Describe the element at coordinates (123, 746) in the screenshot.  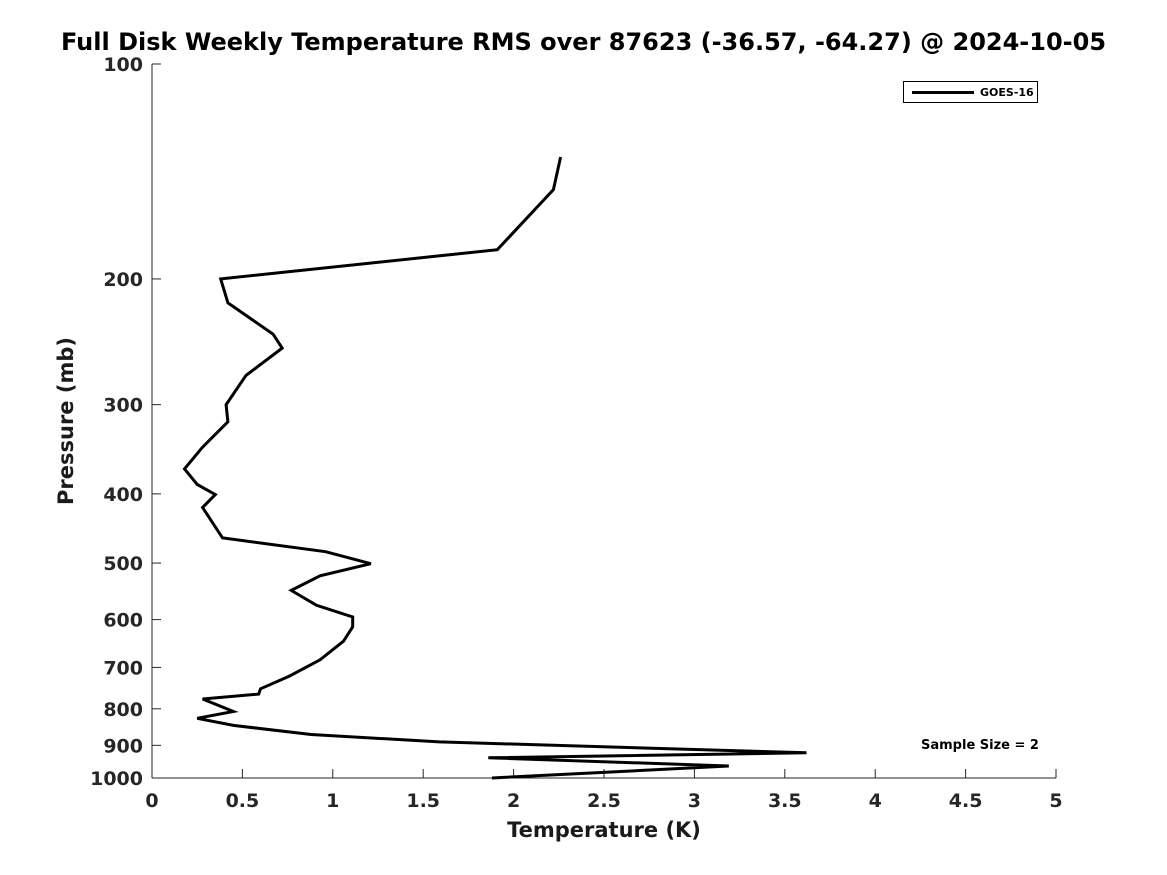
I see `y-tick-label: 900` at that location.